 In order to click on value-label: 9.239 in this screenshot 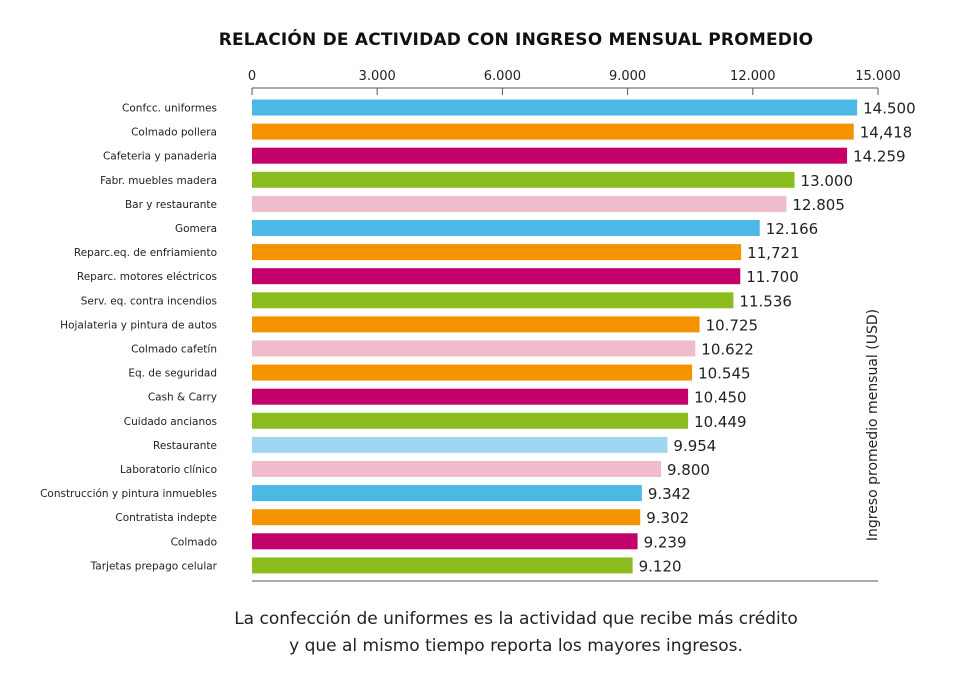, I will do `click(665, 542)`.